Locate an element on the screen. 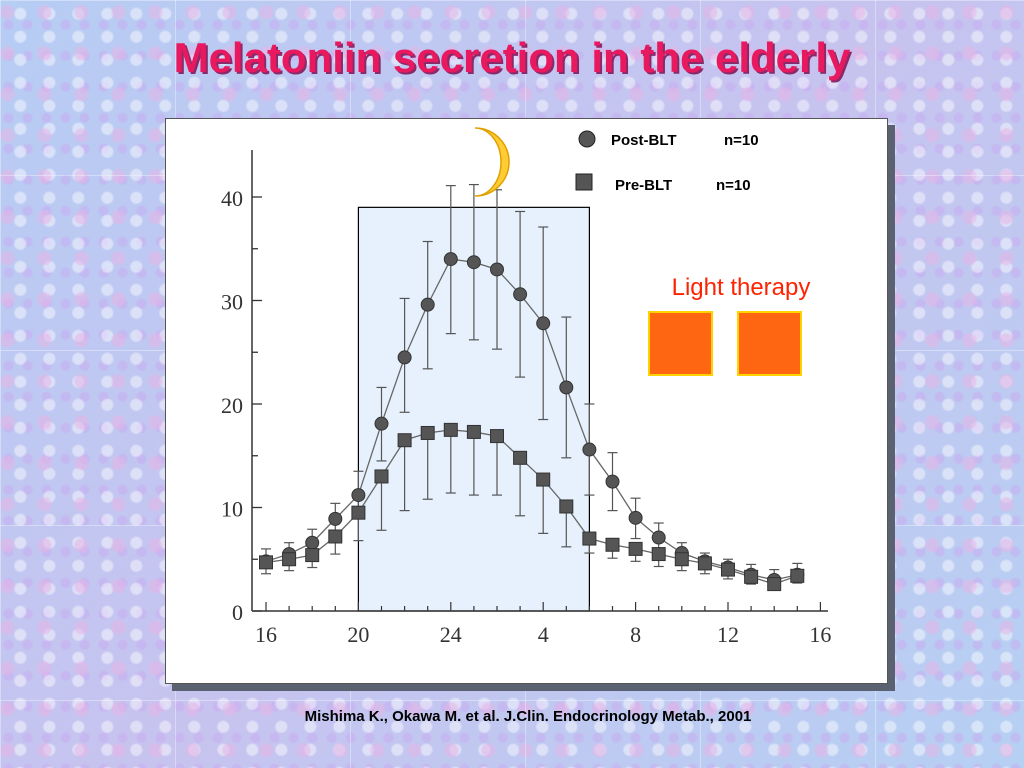 The height and width of the screenshot is (768, 1024). y-tick-label: 40 is located at coordinates (232, 198).